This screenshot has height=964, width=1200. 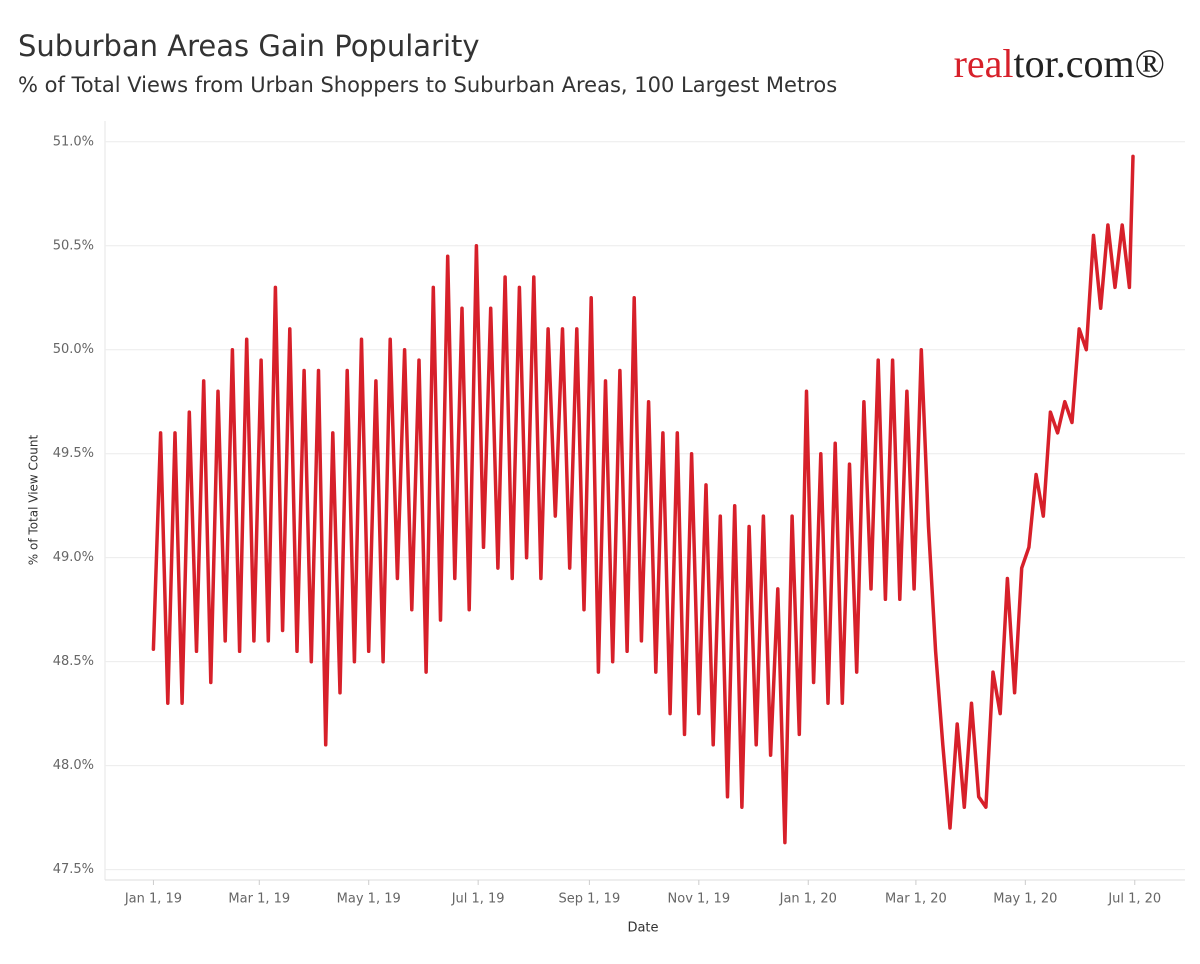 What do you see at coordinates (73, 453) in the screenshot?
I see `y-tick-label: 49.5%` at bounding box center [73, 453].